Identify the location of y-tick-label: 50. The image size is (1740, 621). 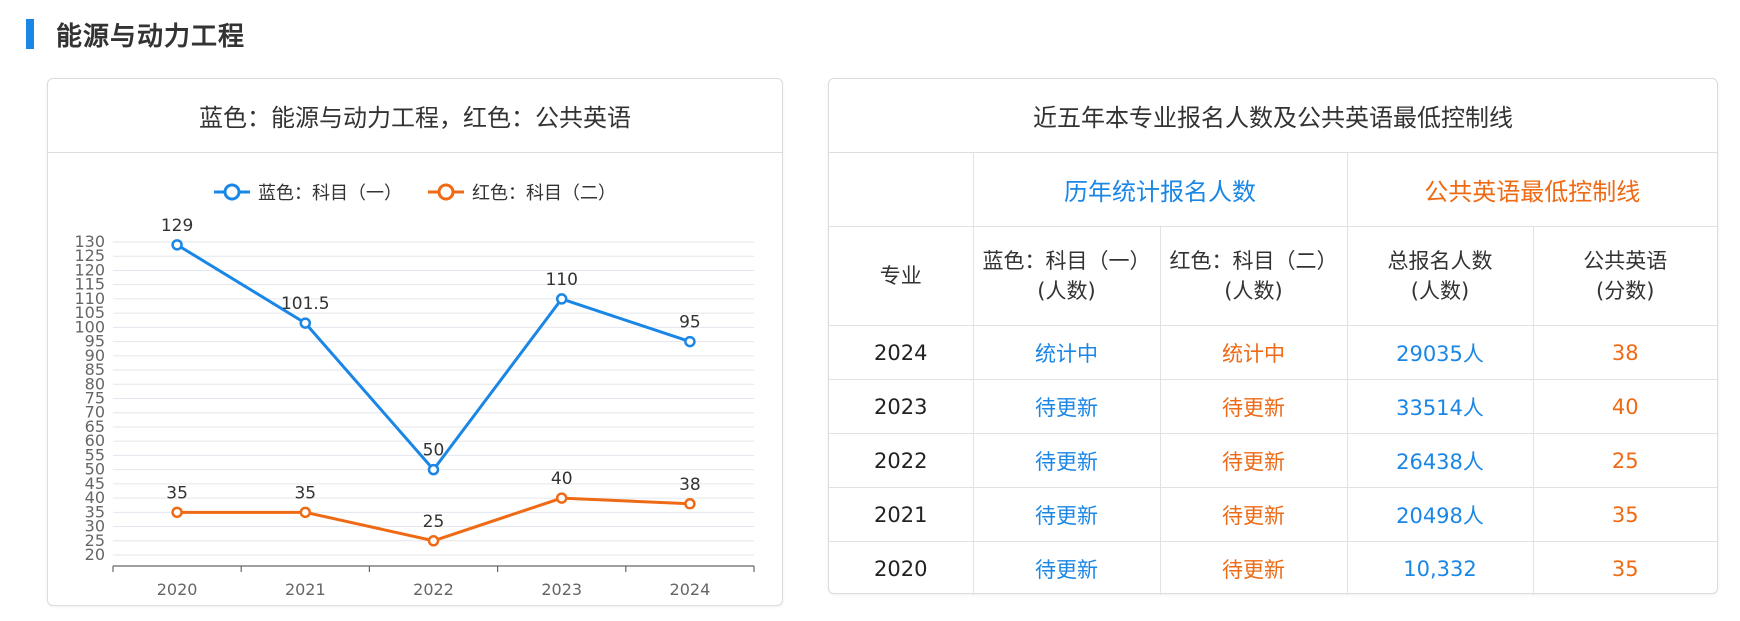
(95, 469).